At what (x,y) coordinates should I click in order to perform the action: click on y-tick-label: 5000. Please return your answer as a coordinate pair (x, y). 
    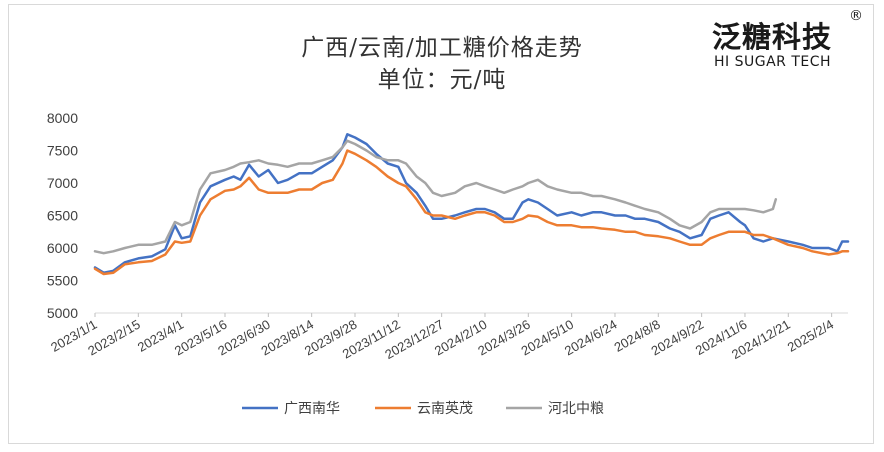
    Looking at the image, I should click on (62, 313).